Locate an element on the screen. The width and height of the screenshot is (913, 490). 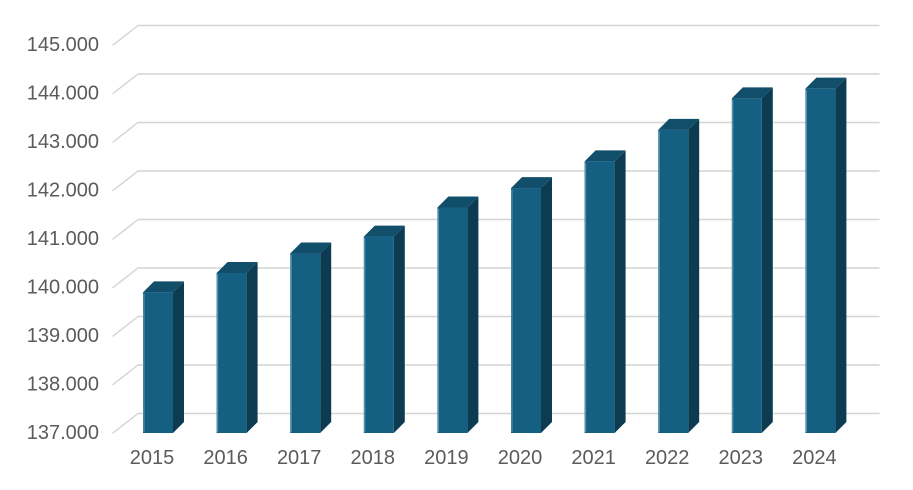
bar-2018 is located at coordinates (384, 329).